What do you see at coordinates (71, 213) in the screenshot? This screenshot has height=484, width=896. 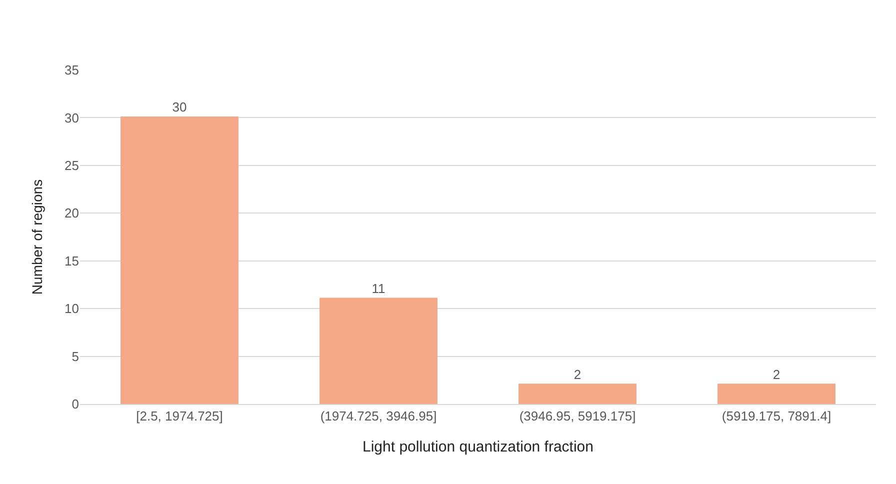 I see `y-tick-label: 20` at bounding box center [71, 213].